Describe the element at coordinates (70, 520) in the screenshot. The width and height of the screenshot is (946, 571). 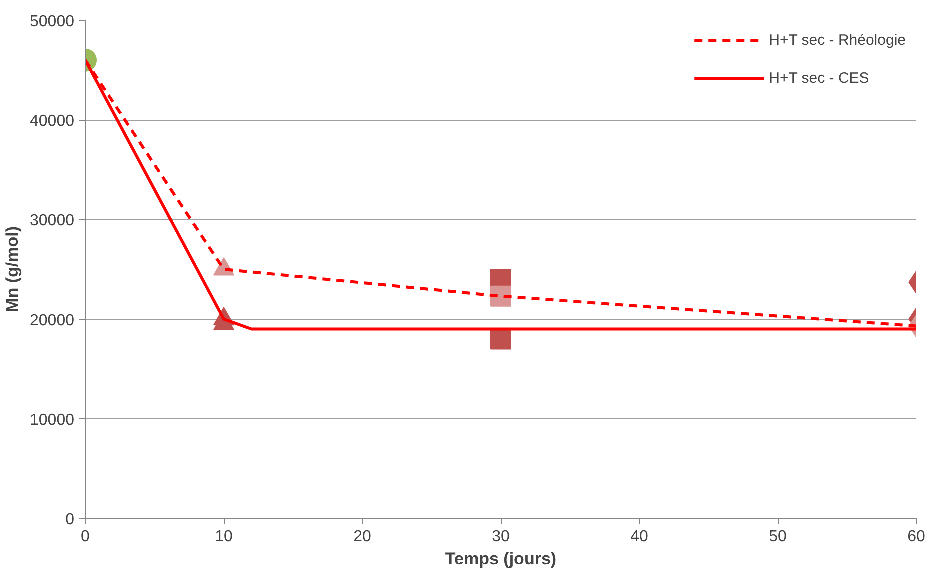
I see `y-tick-label: 0` at that location.